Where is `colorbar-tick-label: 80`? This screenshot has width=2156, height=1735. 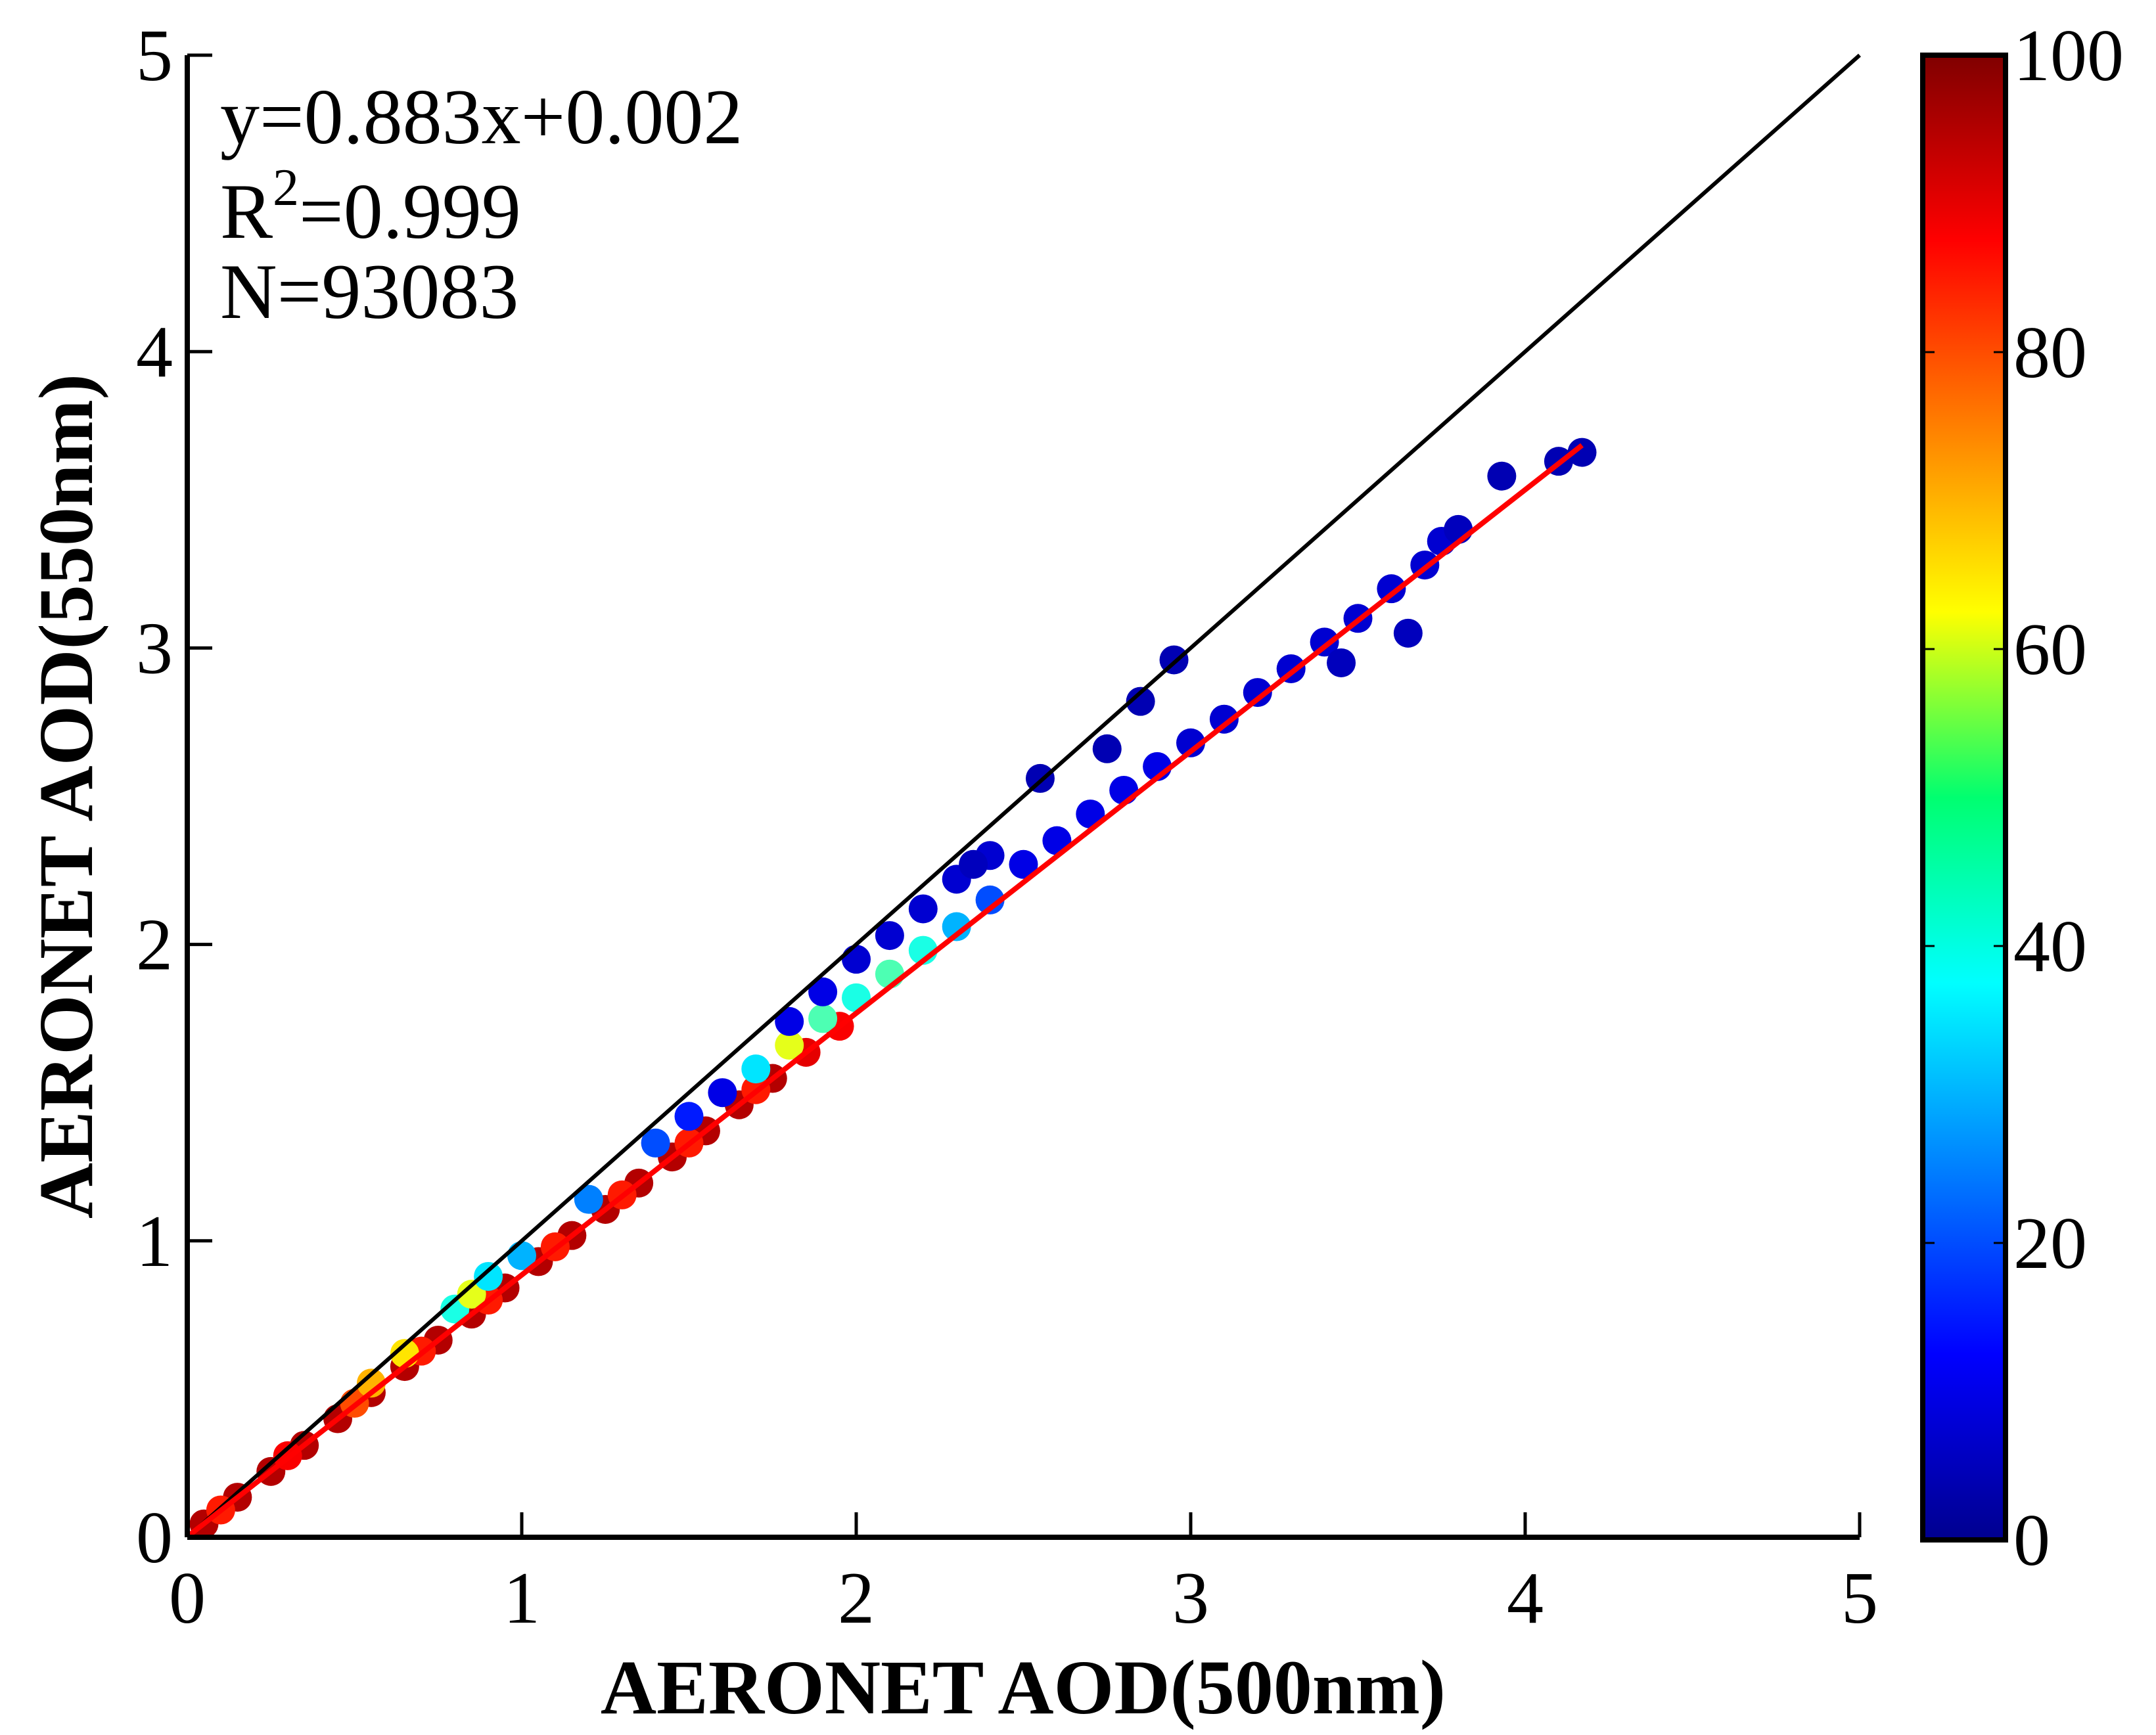
colorbar-tick-label: 80 is located at coordinates (2050, 353).